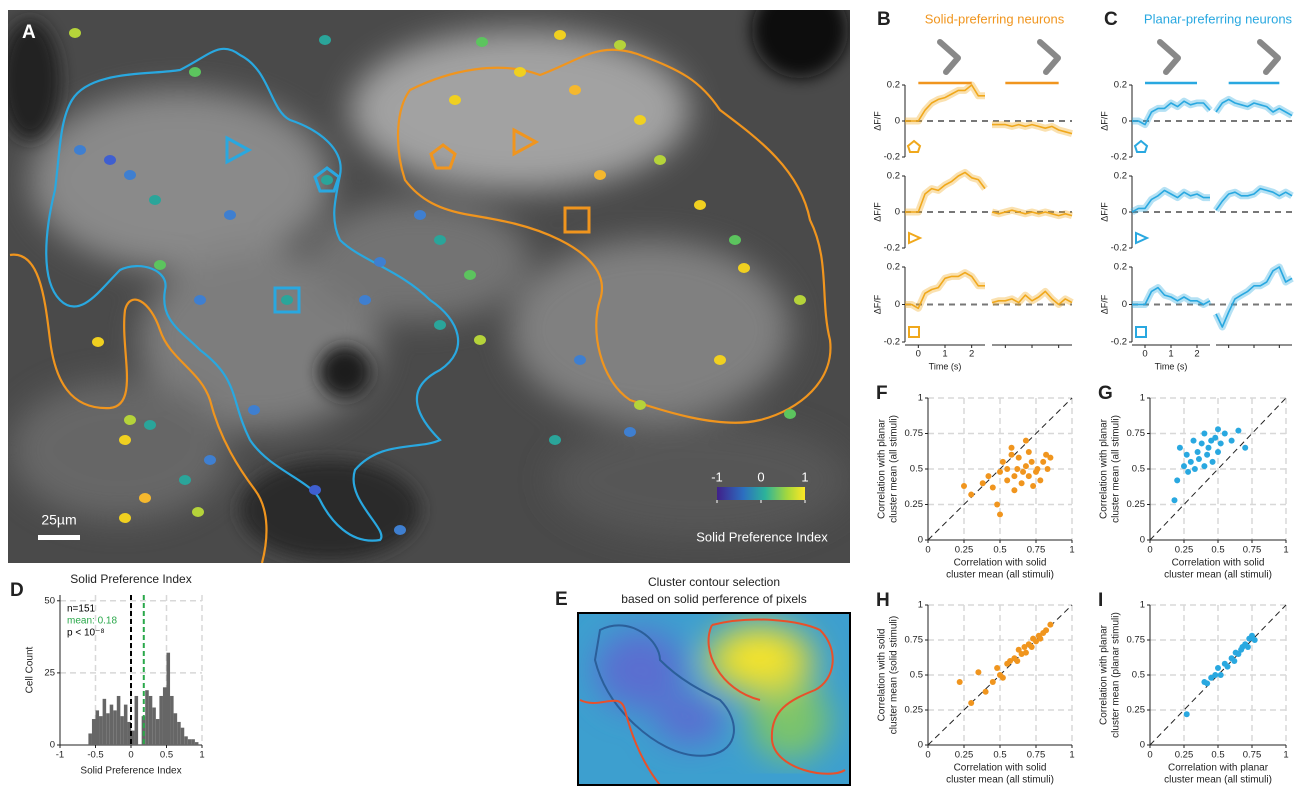  What do you see at coordinates (760, 476) in the screenshot?
I see `colorbar-tick-label: 0` at bounding box center [760, 476].